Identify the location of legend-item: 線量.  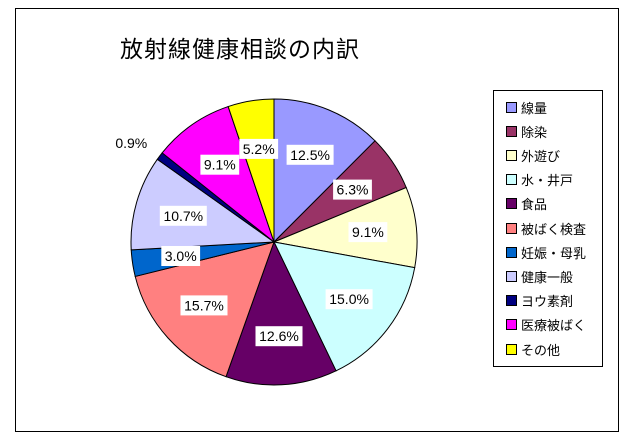
(526, 107).